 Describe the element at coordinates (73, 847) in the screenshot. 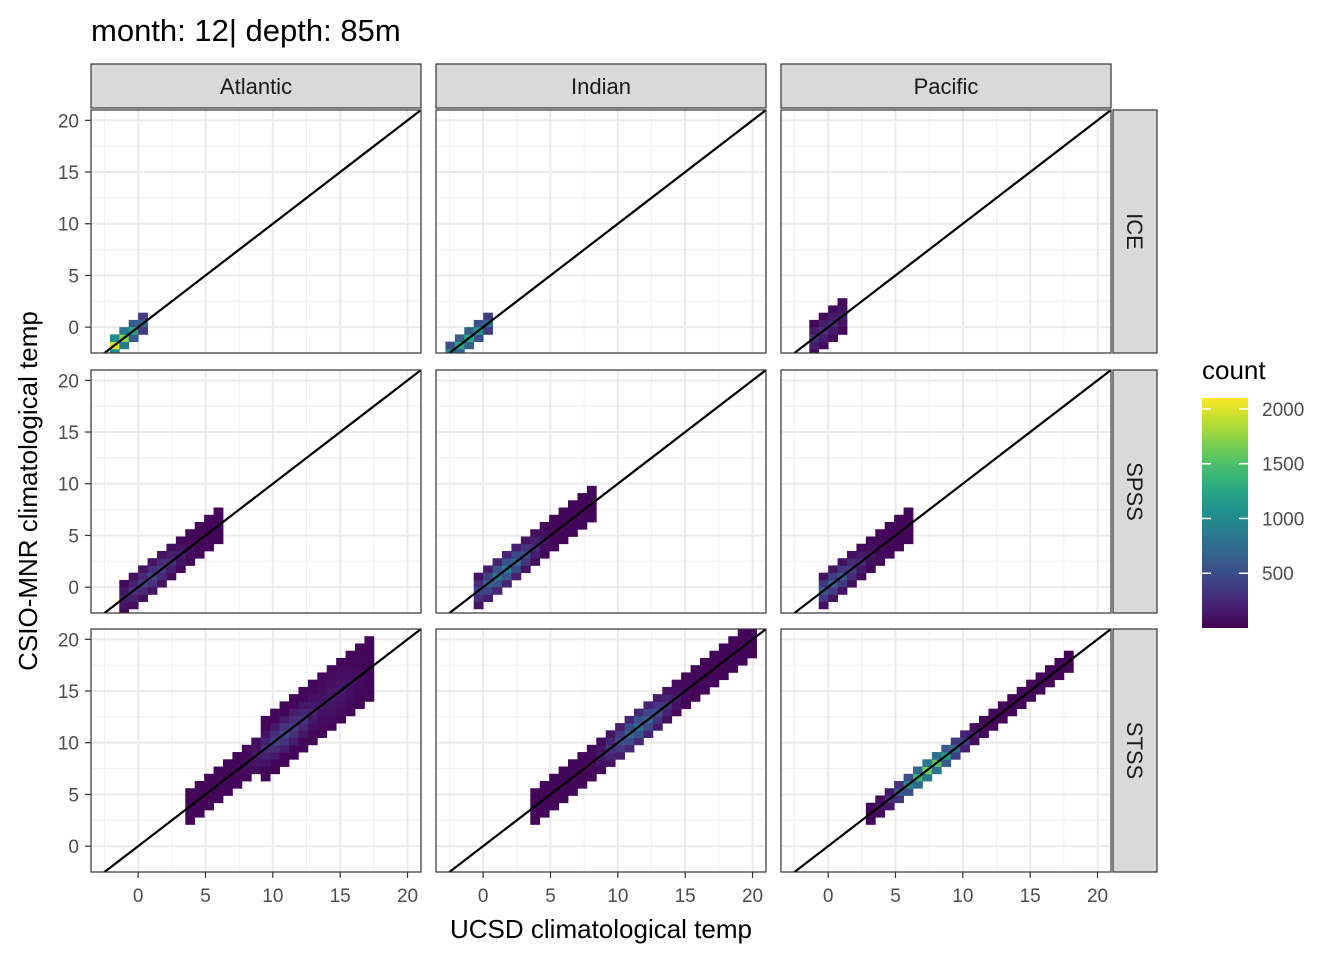

I see `y-tick-label: 0` at that location.